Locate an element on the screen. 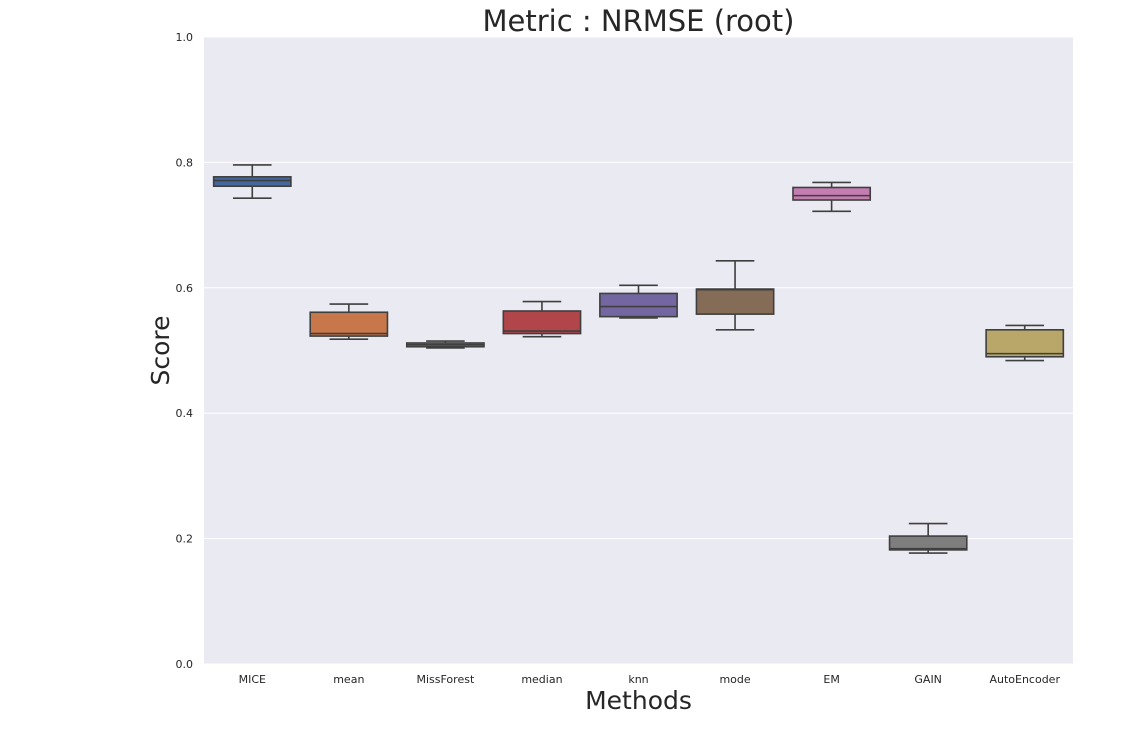 Image resolution: width=1130 pixels, height=739 pixels. box-autoencoder is located at coordinates (1025, 343).